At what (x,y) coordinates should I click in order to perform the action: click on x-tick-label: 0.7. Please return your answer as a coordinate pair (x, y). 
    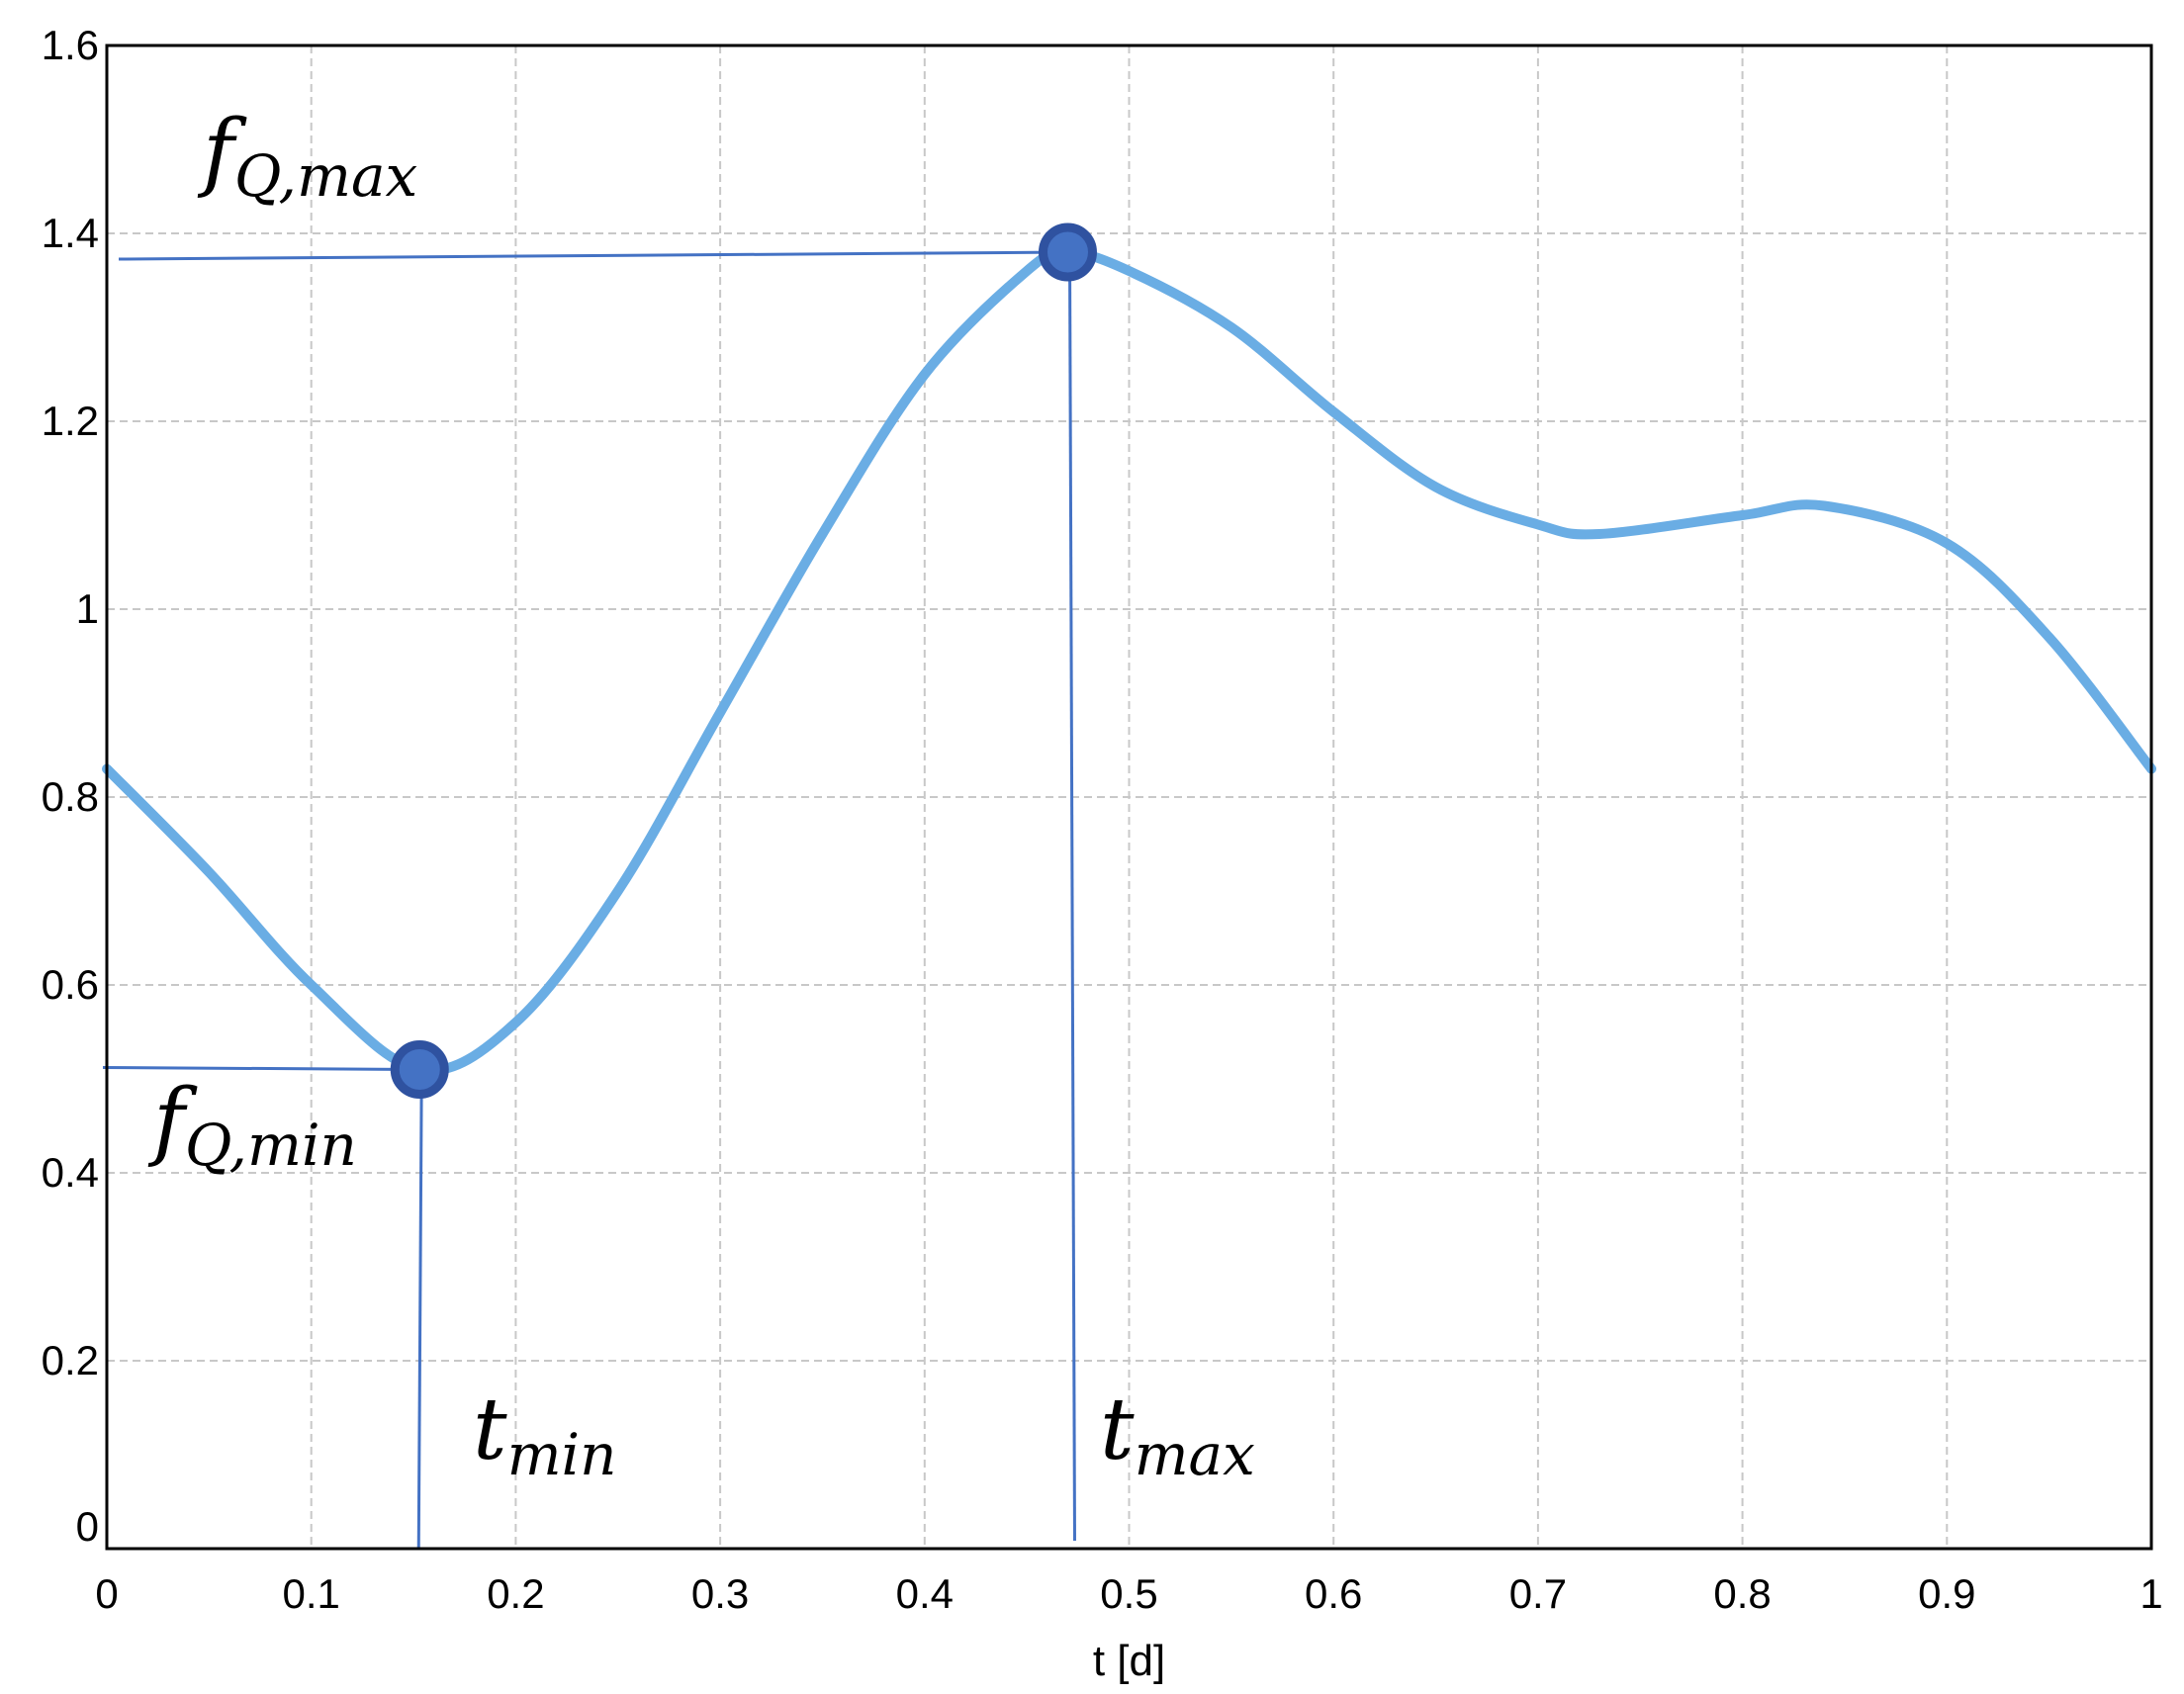
    Looking at the image, I should click on (1538, 1593).